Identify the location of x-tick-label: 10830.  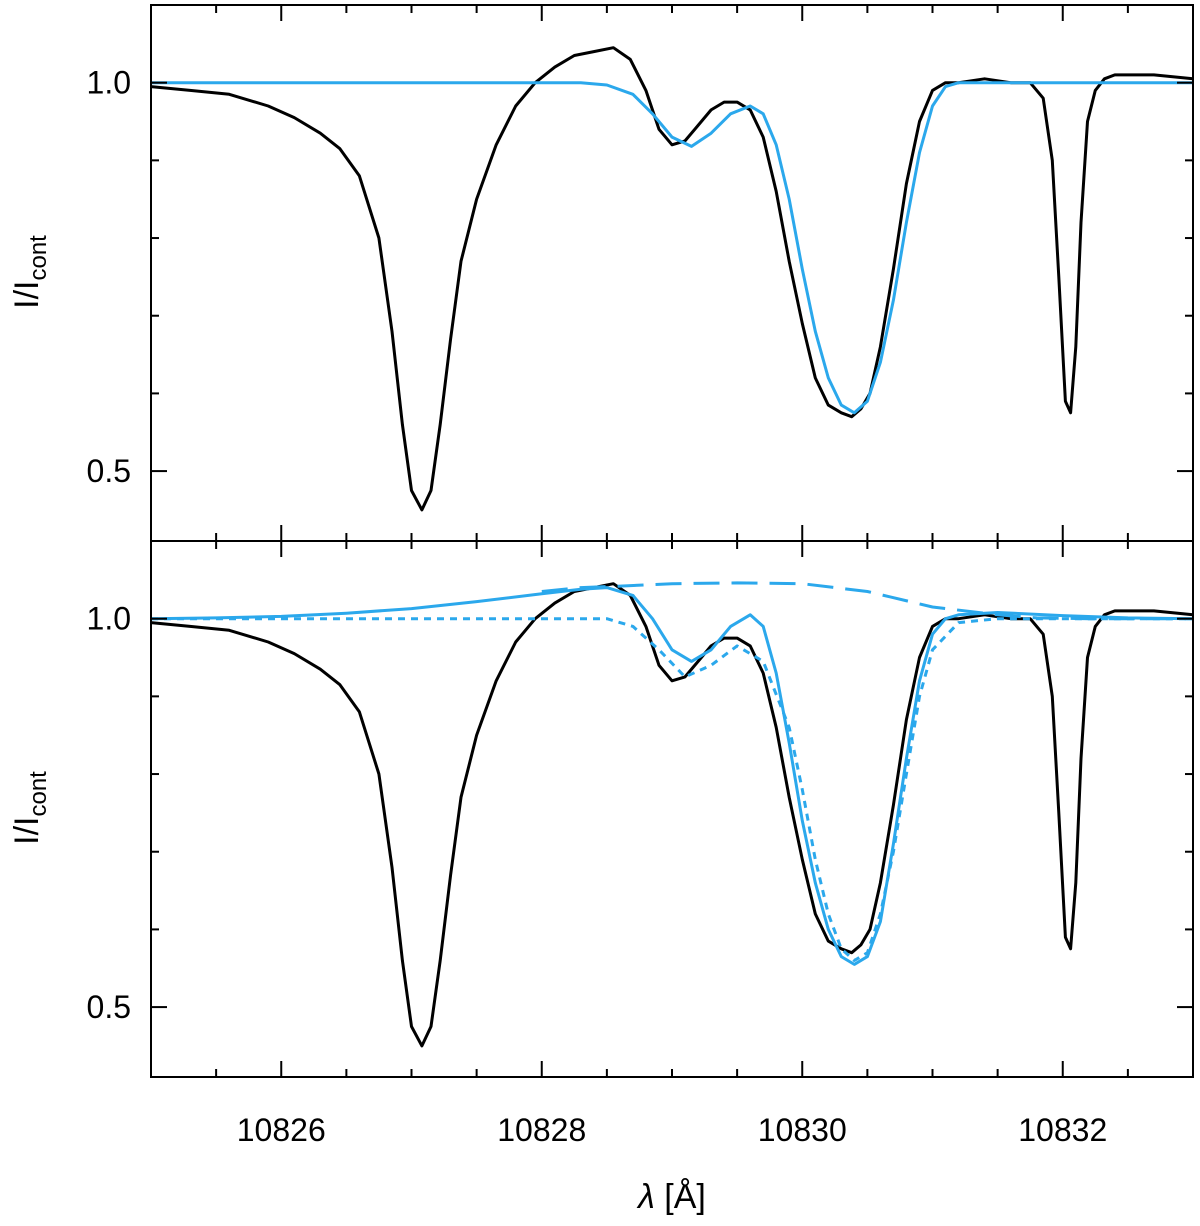
(802, 1130).